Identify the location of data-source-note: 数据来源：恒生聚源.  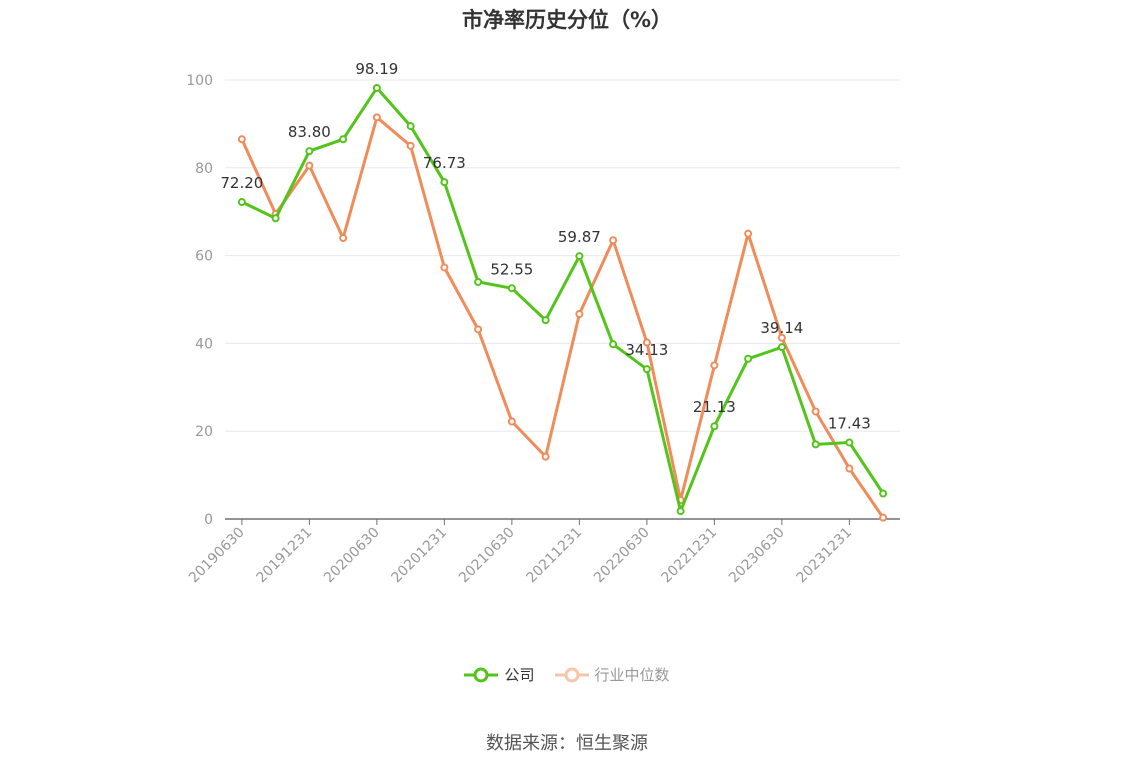
(567, 743).